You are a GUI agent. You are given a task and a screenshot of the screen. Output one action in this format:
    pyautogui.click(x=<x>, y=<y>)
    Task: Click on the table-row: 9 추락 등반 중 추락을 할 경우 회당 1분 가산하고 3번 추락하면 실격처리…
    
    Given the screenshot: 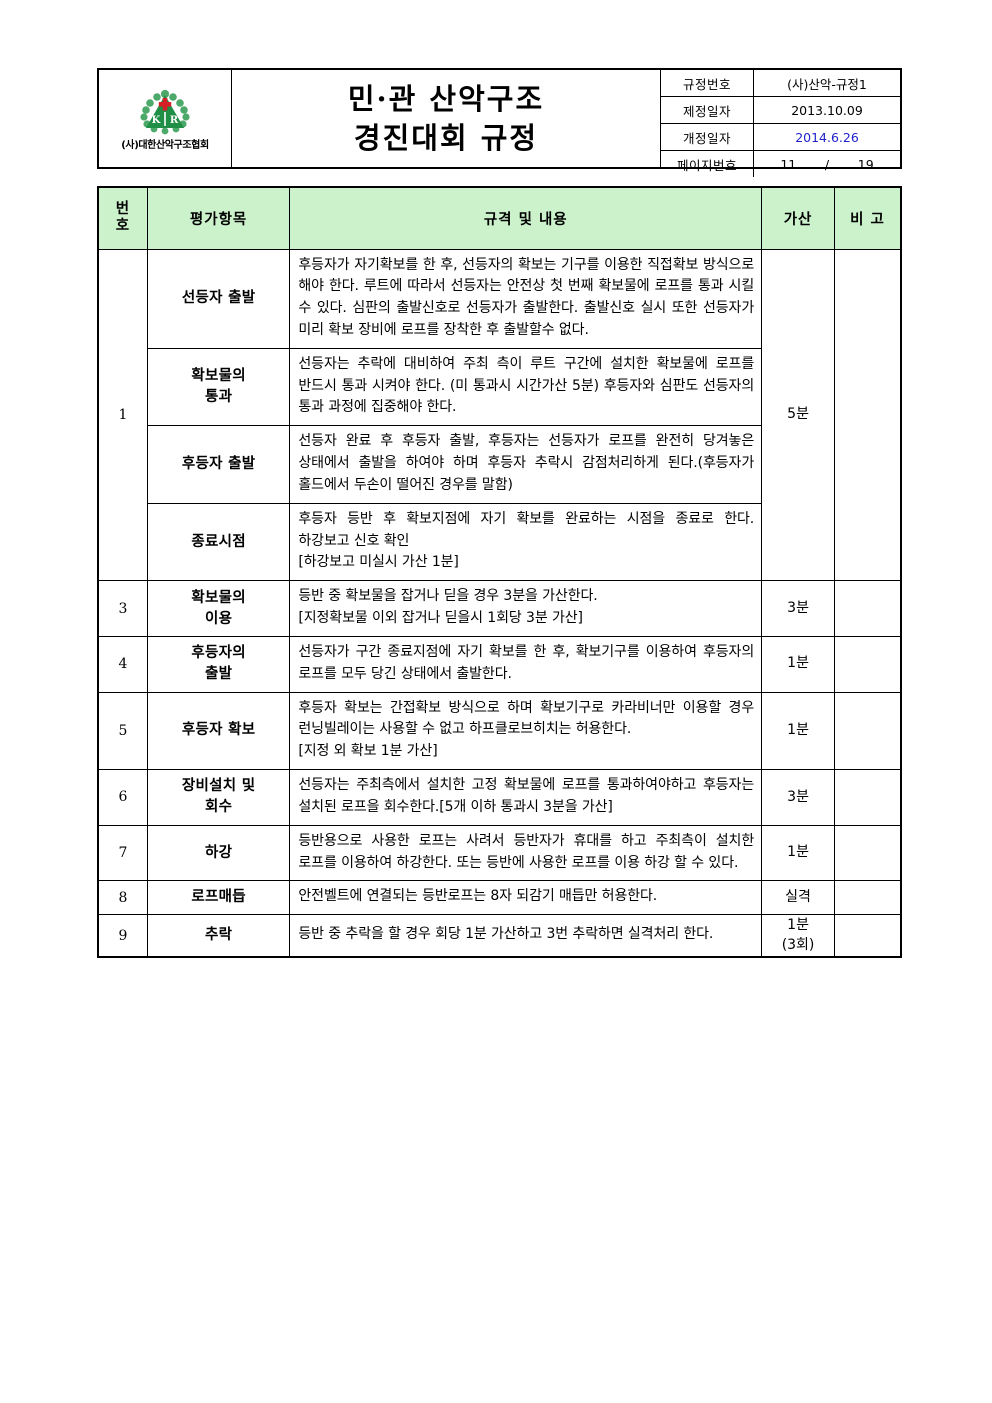 What is the action you would take?
    pyautogui.click(x=499, y=936)
    